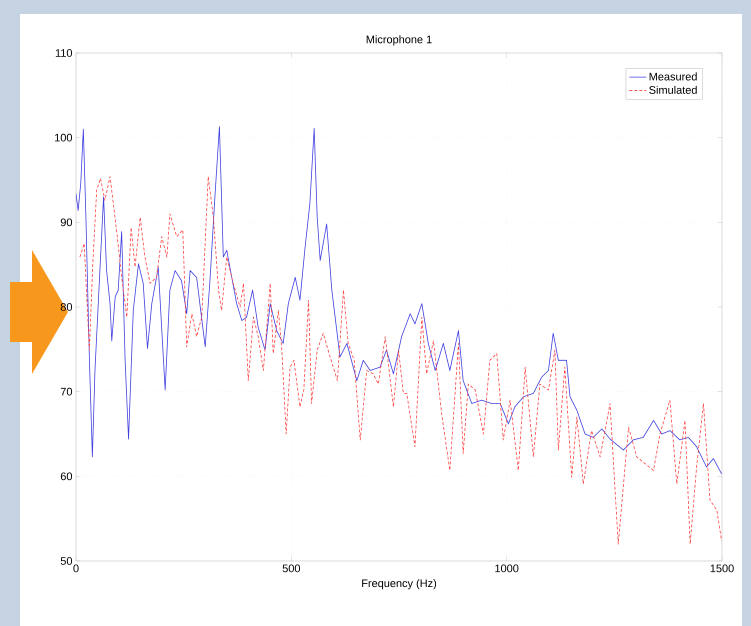 The image size is (751, 626). Describe the element at coordinates (76, 568) in the screenshot. I see `x-tick-label: 0` at that location.